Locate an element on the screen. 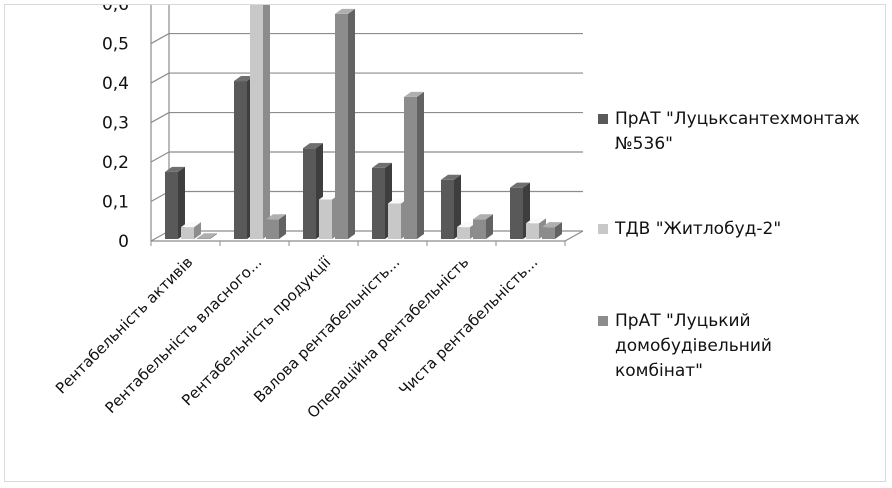 This screenshot has width=892, height=488. x-category-label: Рентабельність продукції is located at coordinates (256, 331).